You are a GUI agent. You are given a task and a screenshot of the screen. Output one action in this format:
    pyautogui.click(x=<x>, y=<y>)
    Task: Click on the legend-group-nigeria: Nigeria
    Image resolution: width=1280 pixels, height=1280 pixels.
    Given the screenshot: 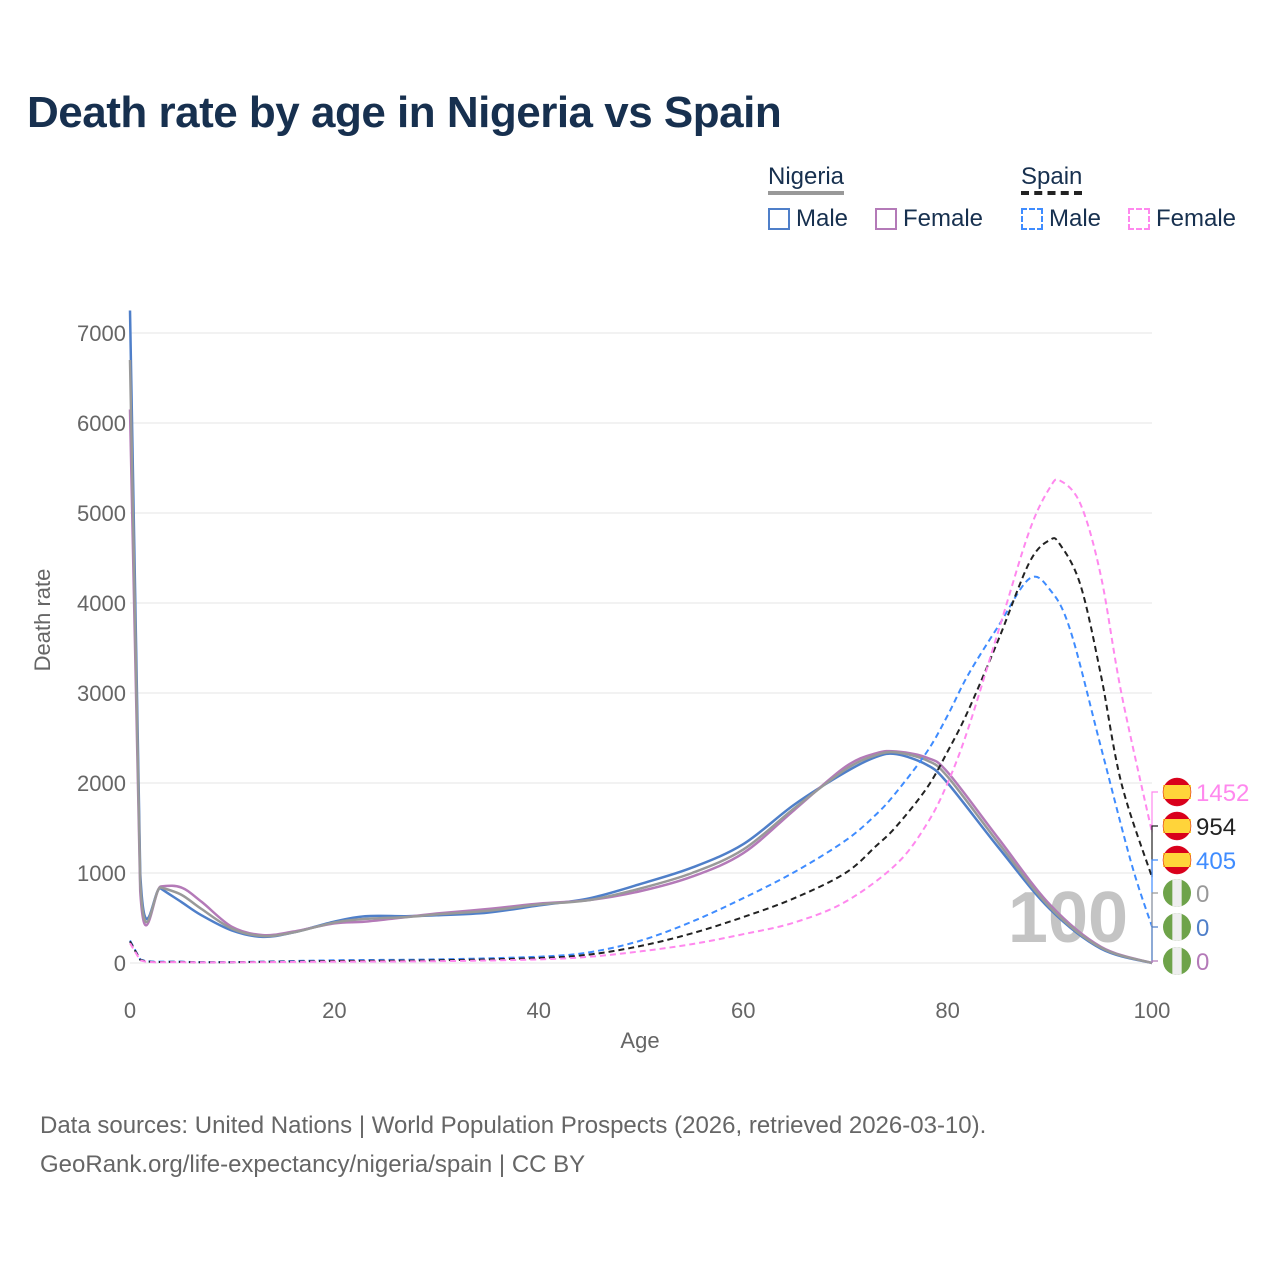 What is the action you would take?
    pyautogui.click(x=806, y=179)
    